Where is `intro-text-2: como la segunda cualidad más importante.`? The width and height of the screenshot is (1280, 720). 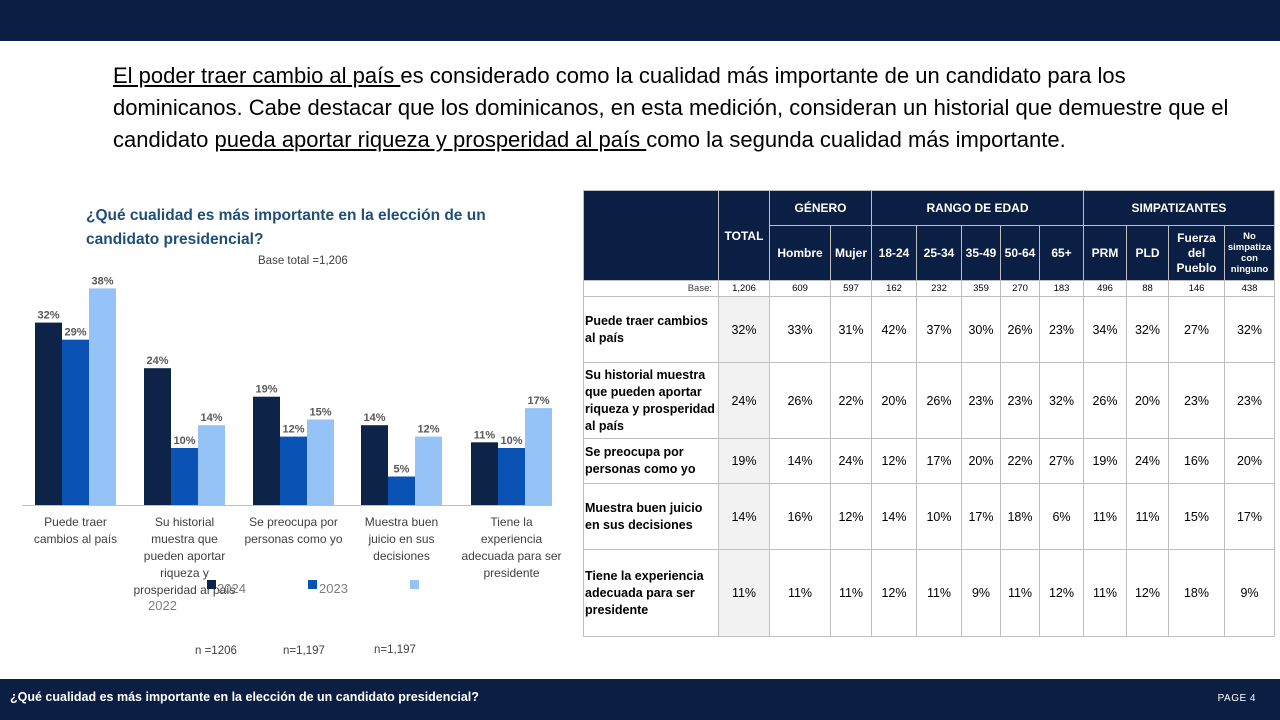
intro-text-2: como la segunda cualidad más importante. is located at coordinates (856, 139).